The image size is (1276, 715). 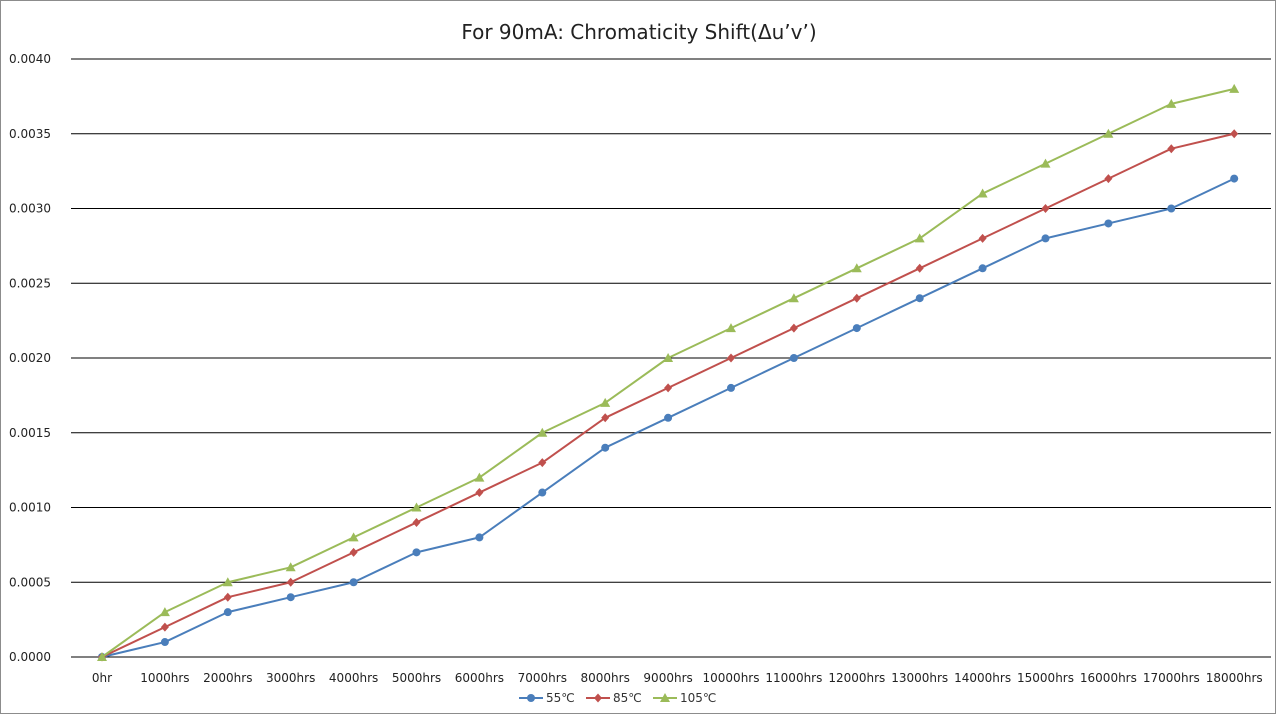 I want to click on y-tick-label: 0.0015, so click(x=30, y=433).